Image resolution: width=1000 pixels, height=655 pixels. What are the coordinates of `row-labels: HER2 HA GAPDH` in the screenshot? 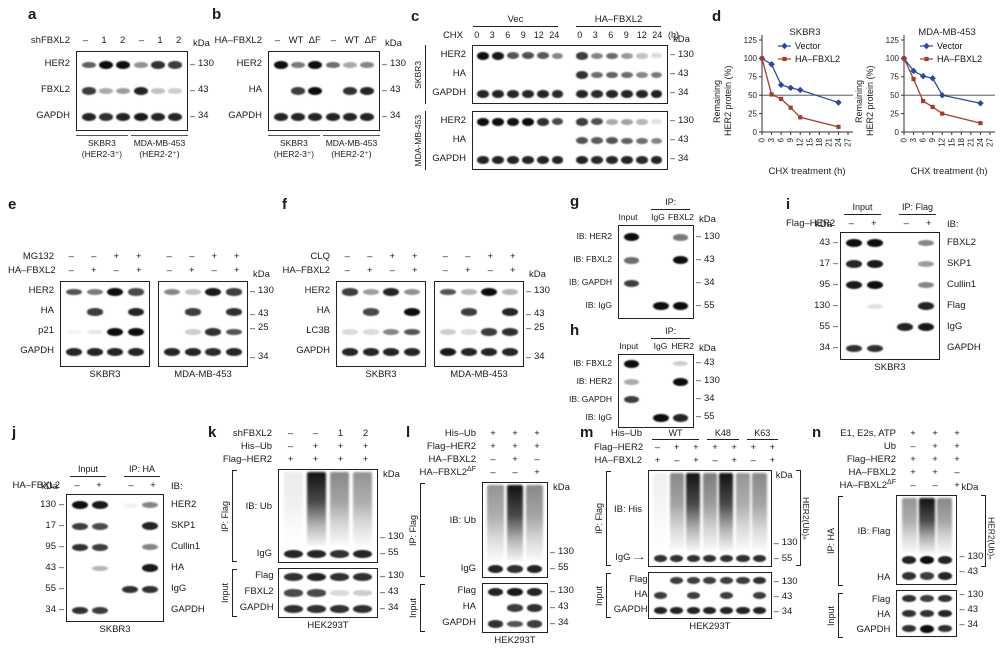 It's located at (449, 74).